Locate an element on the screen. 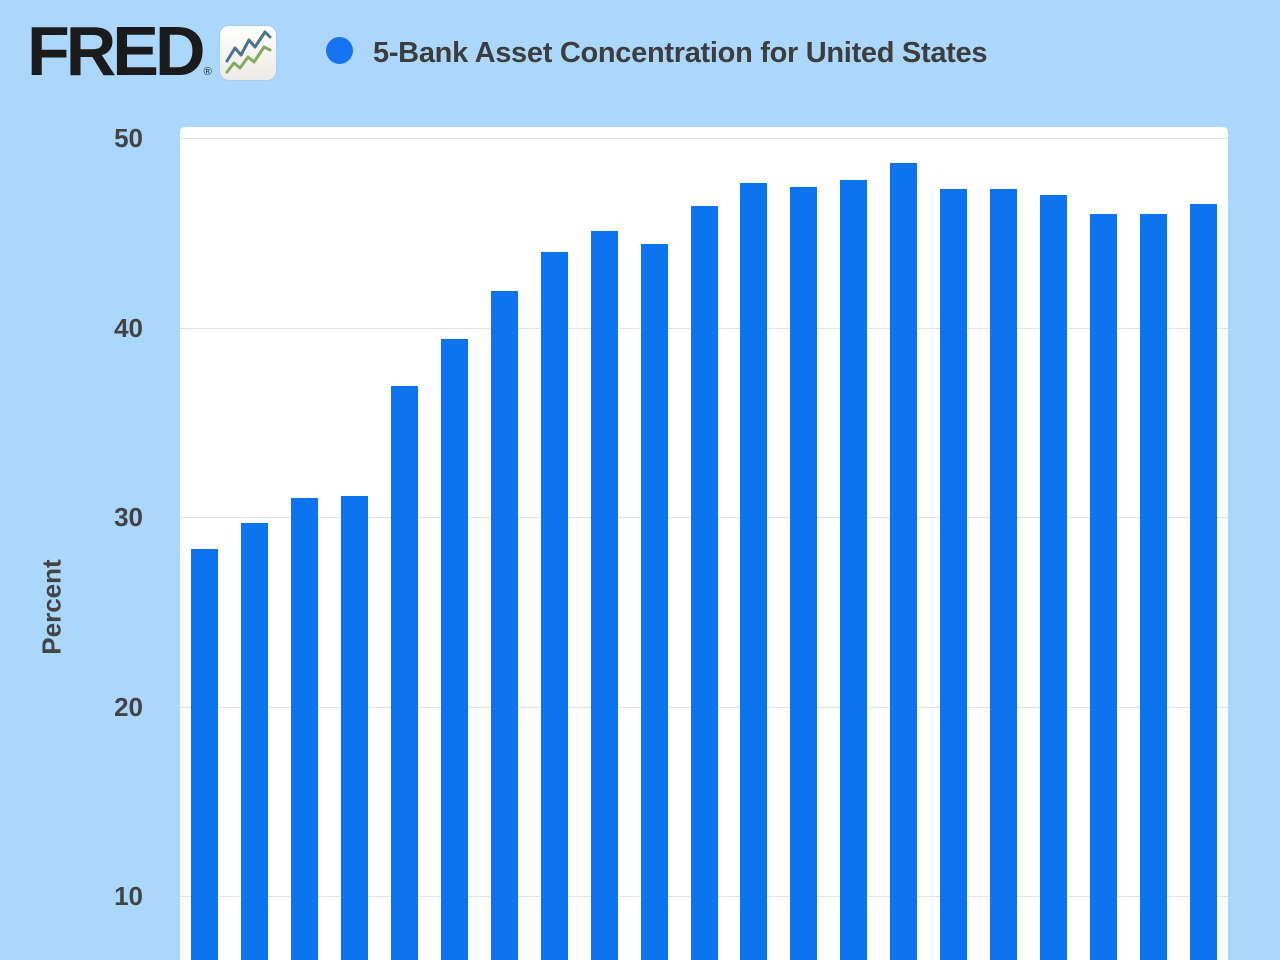  series-legend-dot-icon is located at coordinates (339, 50).